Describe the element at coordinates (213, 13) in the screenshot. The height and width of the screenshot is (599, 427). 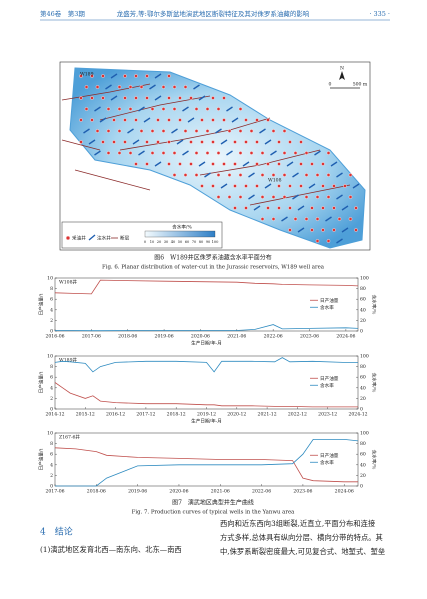
I see `header-title: 龙盛芳,等:鄂尔多斯盆地演武地区断裂特征及其对侏罗系油藏的影响` at that location.